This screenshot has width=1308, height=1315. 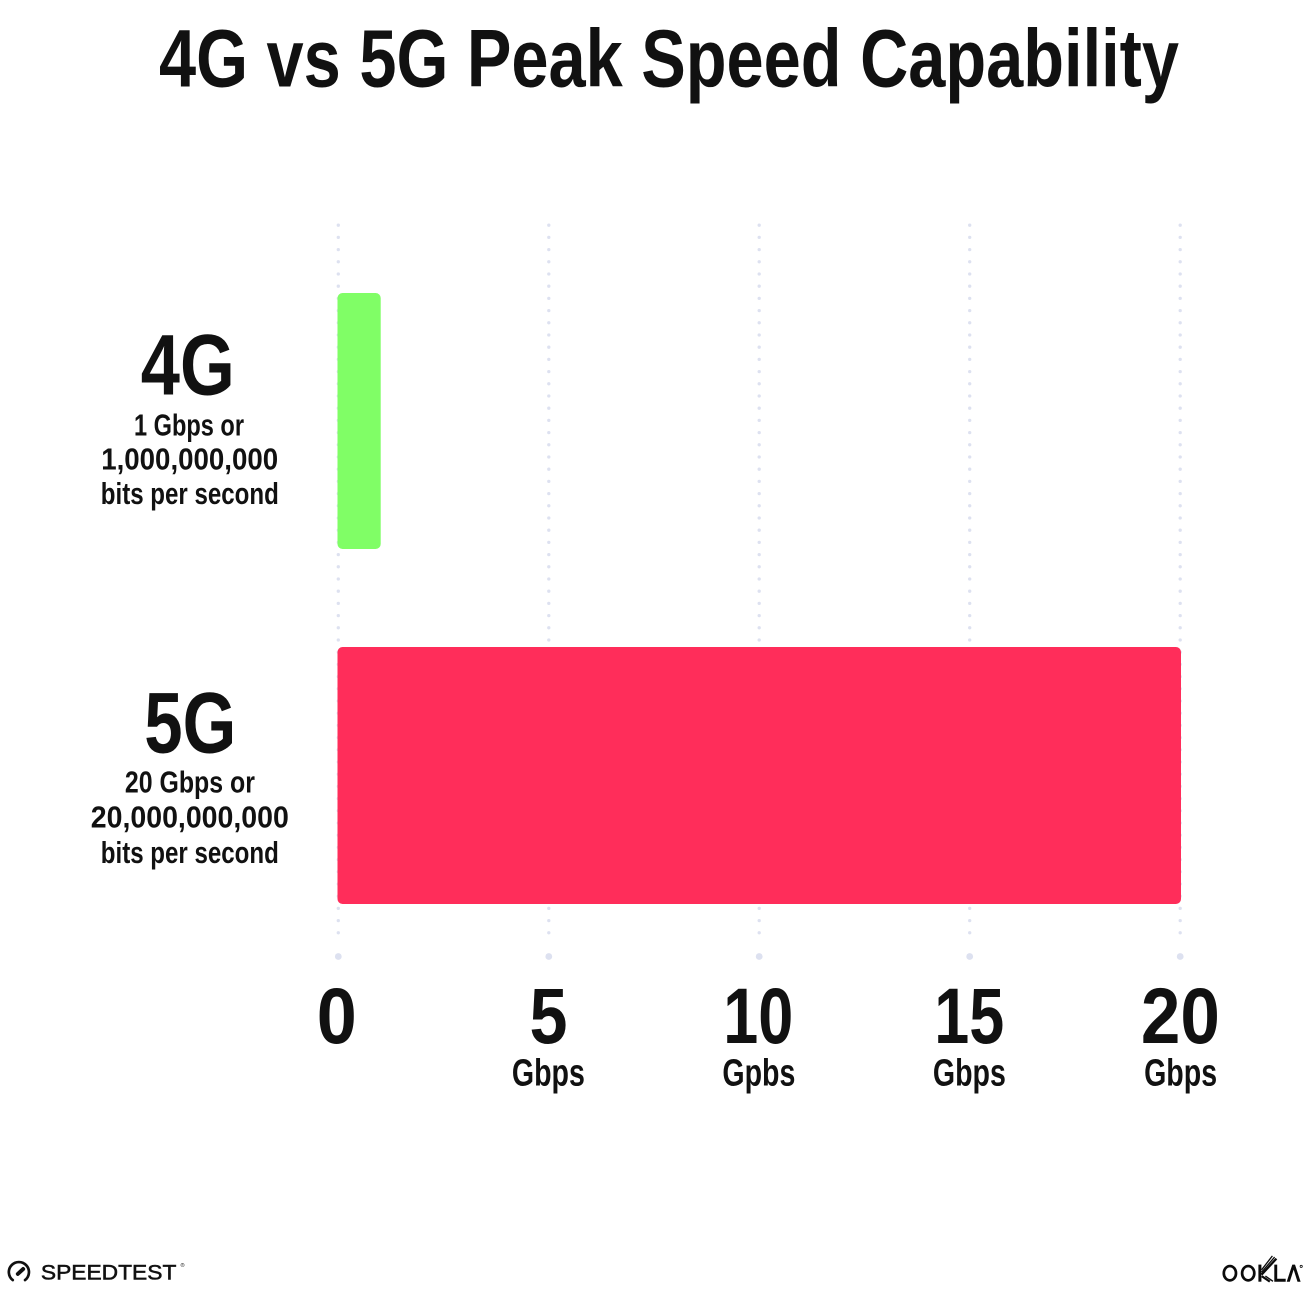 What do you see at coordinates (188, 365) in the screenshot?
I see `svg-text: 4G` at bounding box center [188, 365].